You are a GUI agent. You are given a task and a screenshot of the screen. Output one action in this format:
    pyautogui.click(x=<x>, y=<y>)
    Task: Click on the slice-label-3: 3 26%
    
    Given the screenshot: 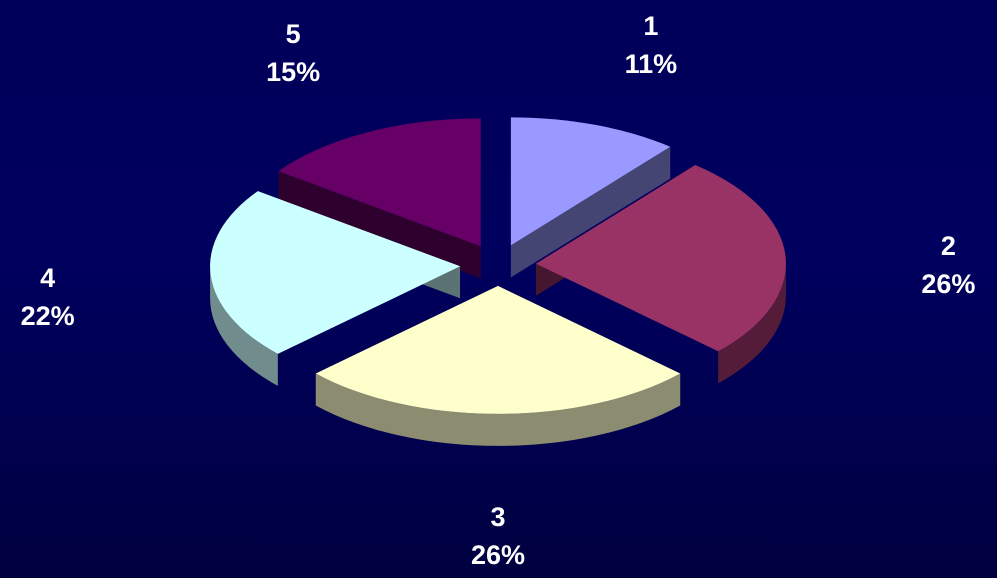 What is the action you would take?
    pyautogui.click(x=498, y=536)
    